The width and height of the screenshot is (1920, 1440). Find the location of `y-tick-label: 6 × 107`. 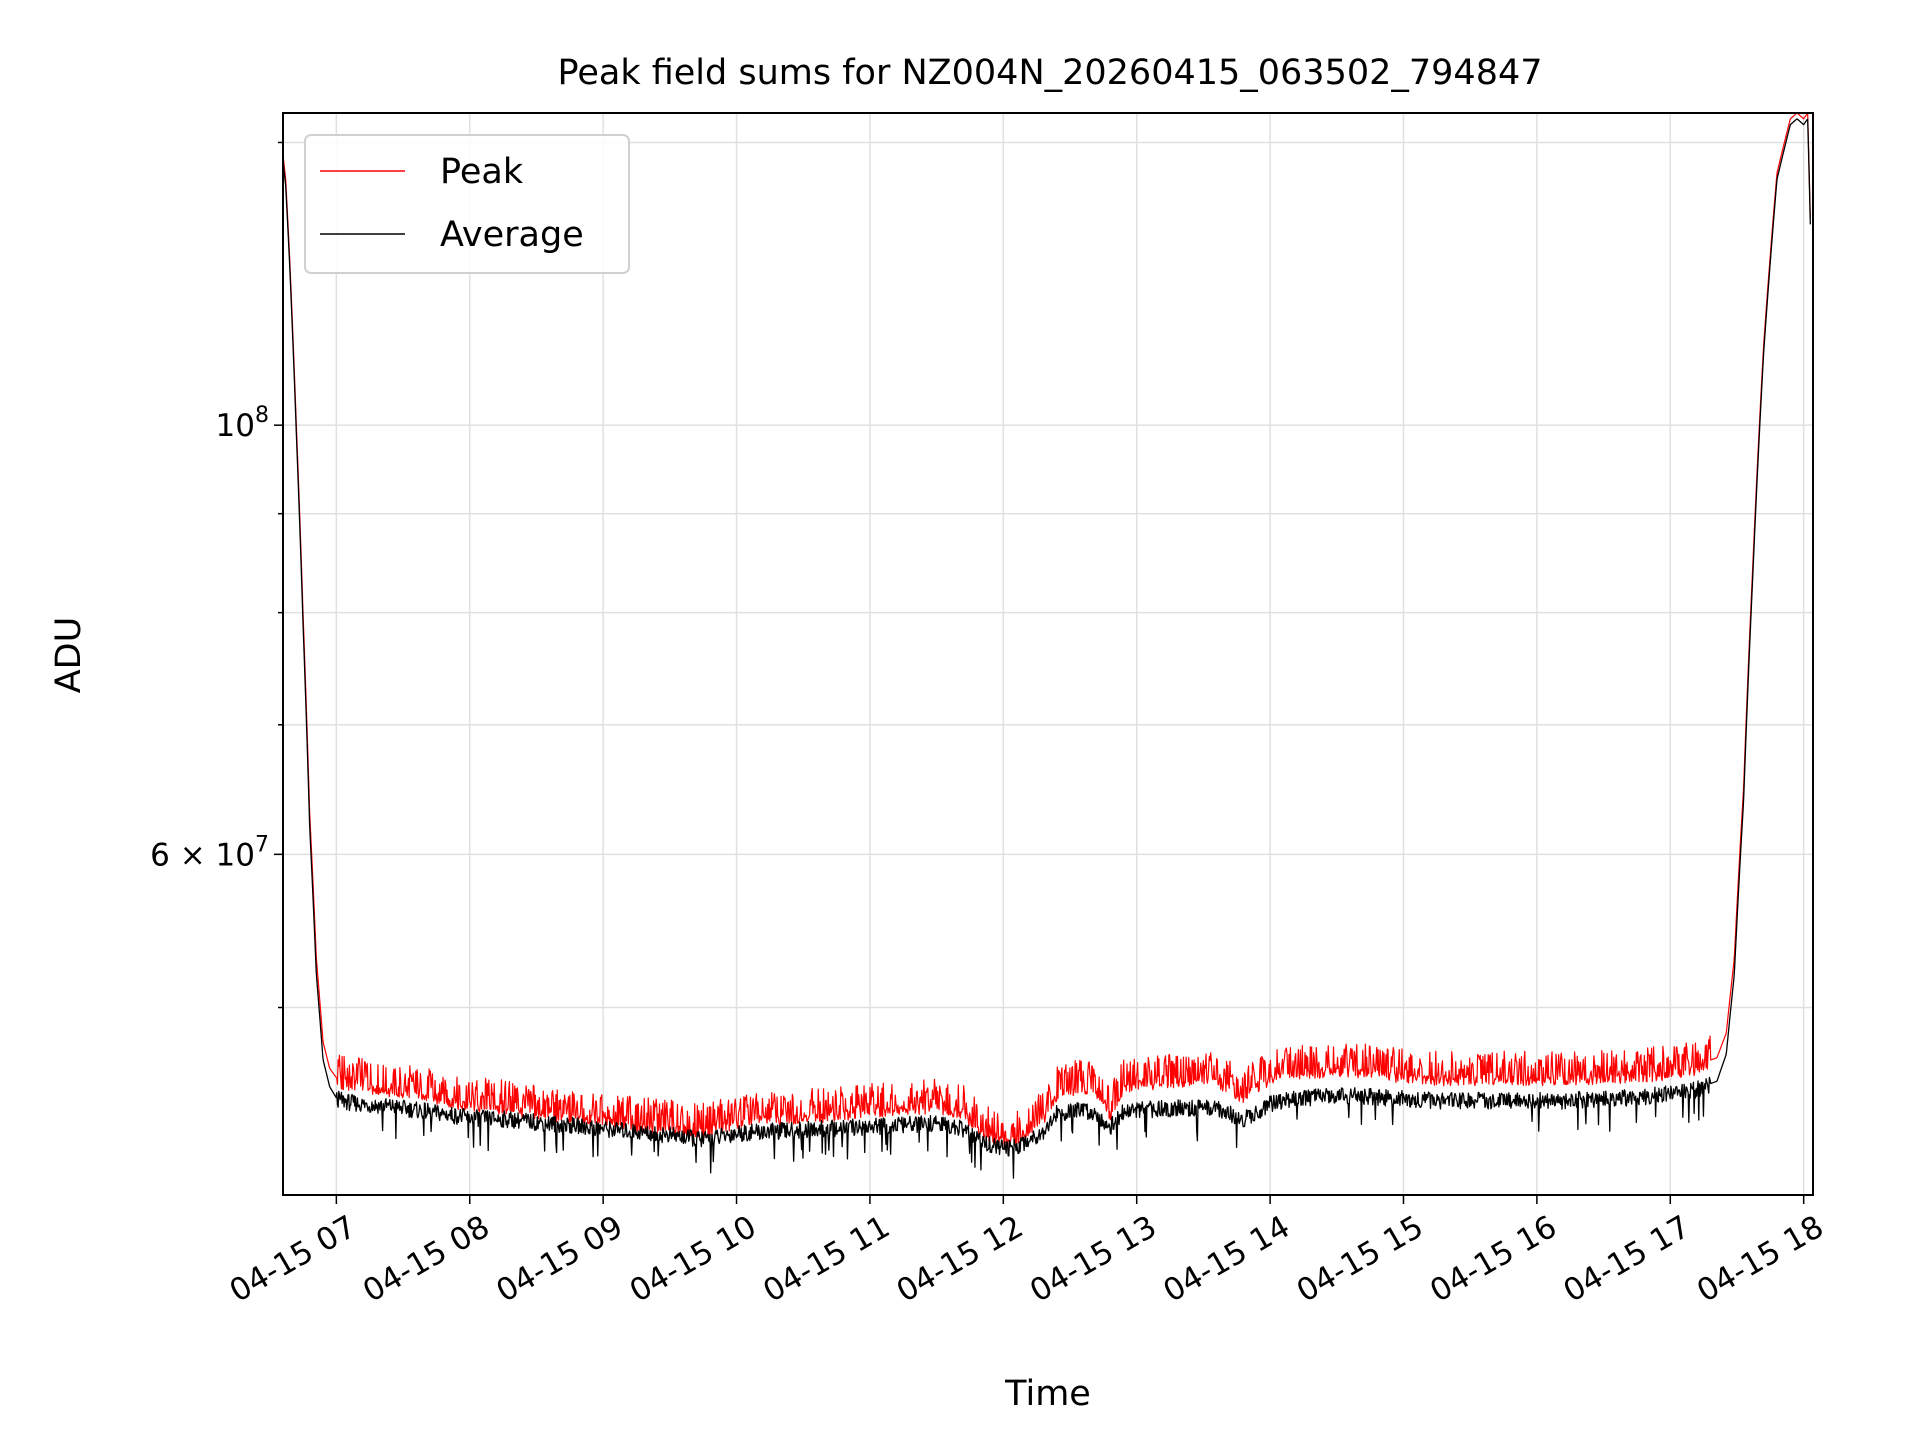

y-tick-label: 6 × 107 is located at coordinates (209, 852).